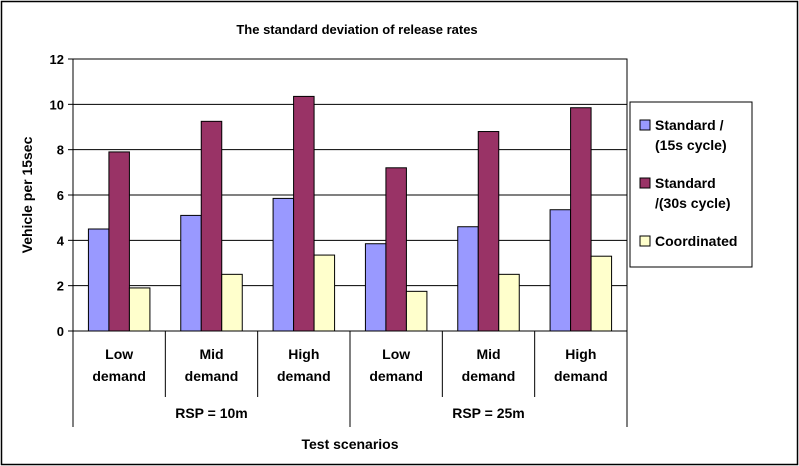 The height and width of the screenshot is (466, 799). I want to click on legend-label: /(30s cycle), so click(693, 203).